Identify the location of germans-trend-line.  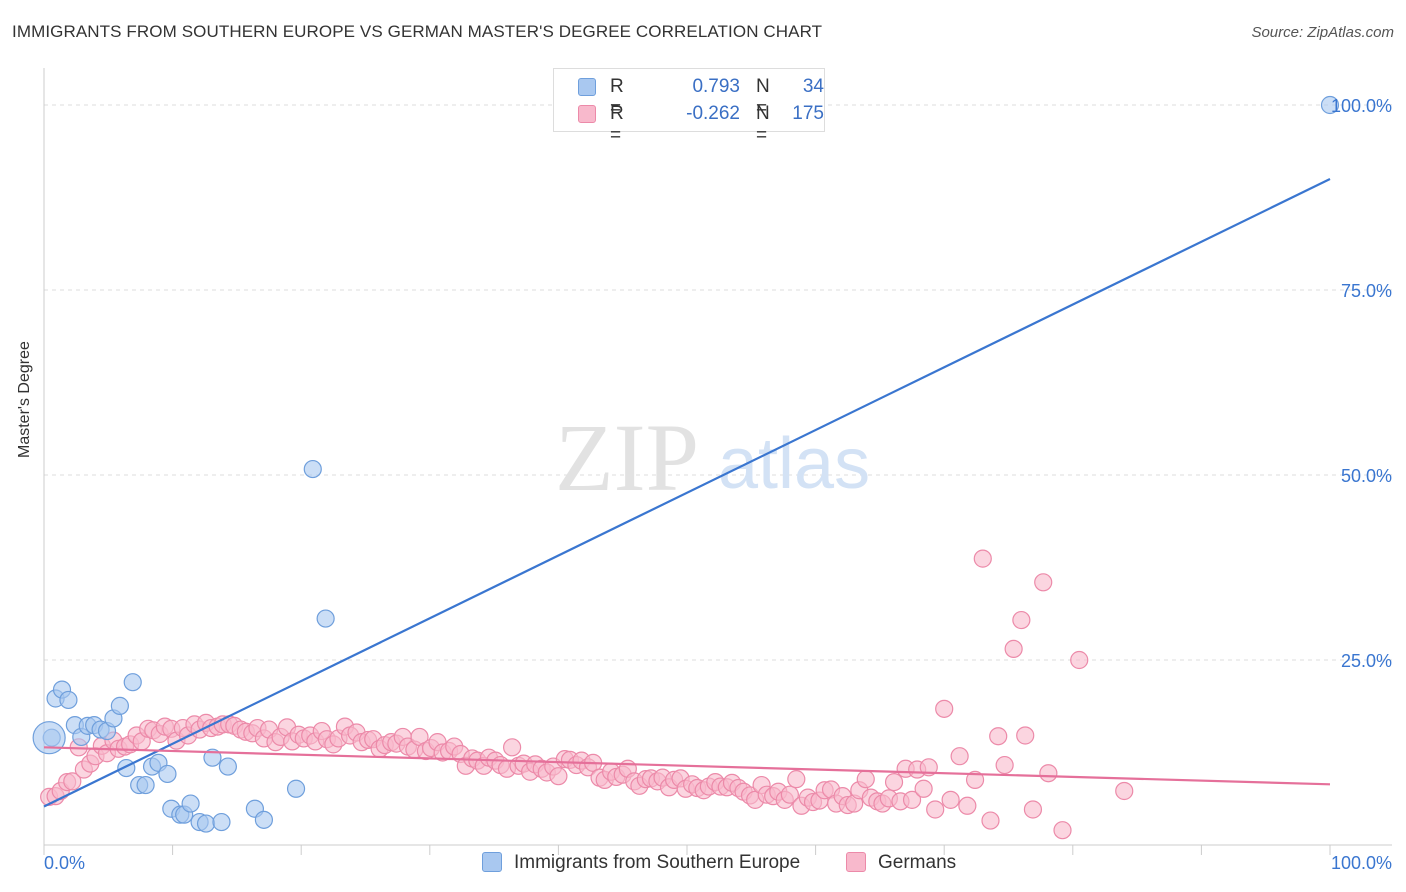
(687, 766).